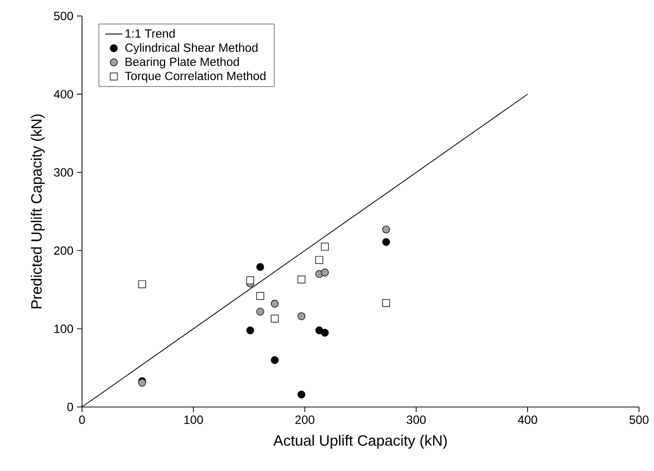 Image resolution: width=654 pixels, height=471 pixels. What do you see at coordinates (150, 33) in the screenshot?
I see `legend-label: 1:1 Trend` at bounding box center [150, 33].